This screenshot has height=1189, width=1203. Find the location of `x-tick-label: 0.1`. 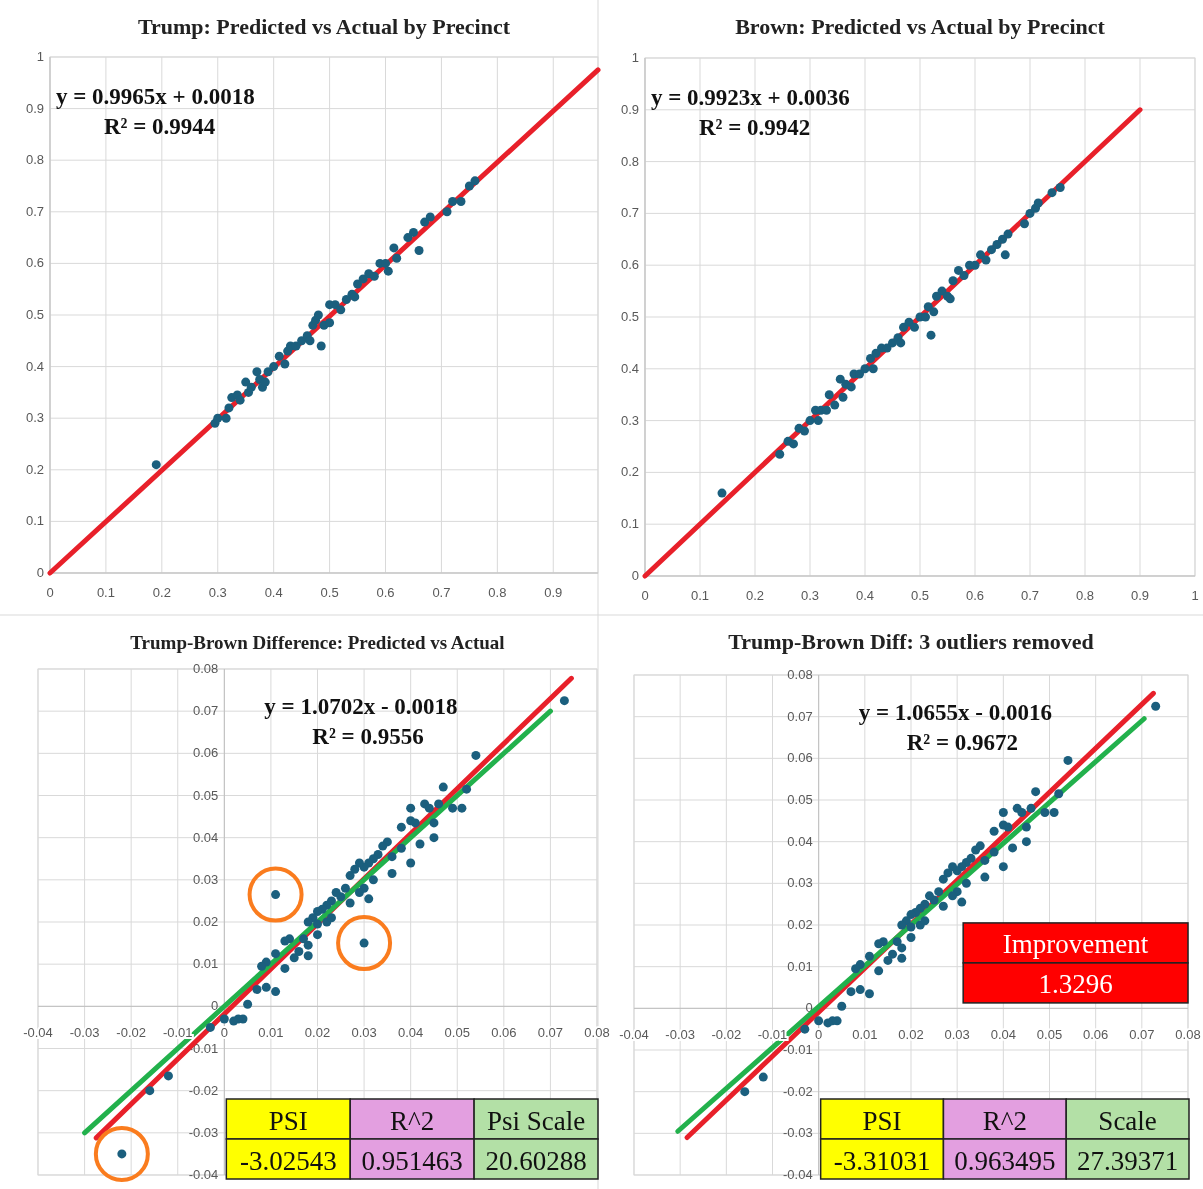

x-tick-label: 0.1 is located at coordinates (105, 592).